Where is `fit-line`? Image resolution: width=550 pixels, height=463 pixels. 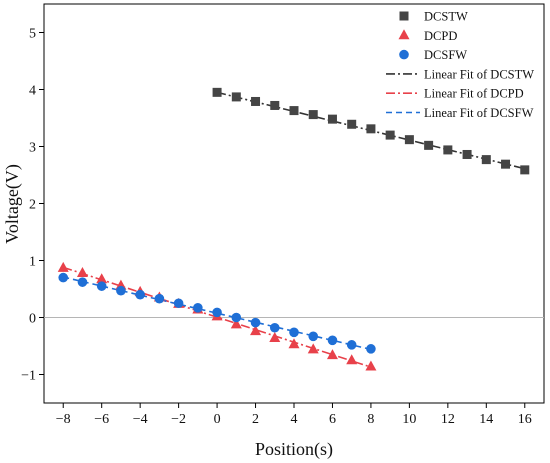 fit-line is located at coordinates (217, 313).